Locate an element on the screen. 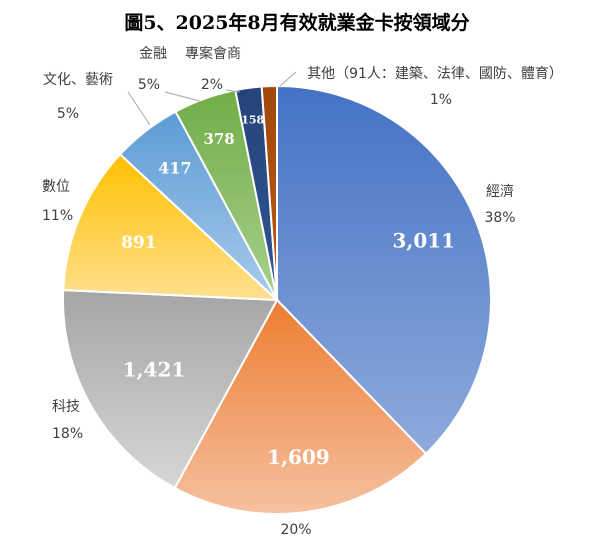 The width and height of the screenshot is (594, 554). chart-title: 圖5、2025年8月有效就業金卡按領域分 is located at coordinates (297, 23).